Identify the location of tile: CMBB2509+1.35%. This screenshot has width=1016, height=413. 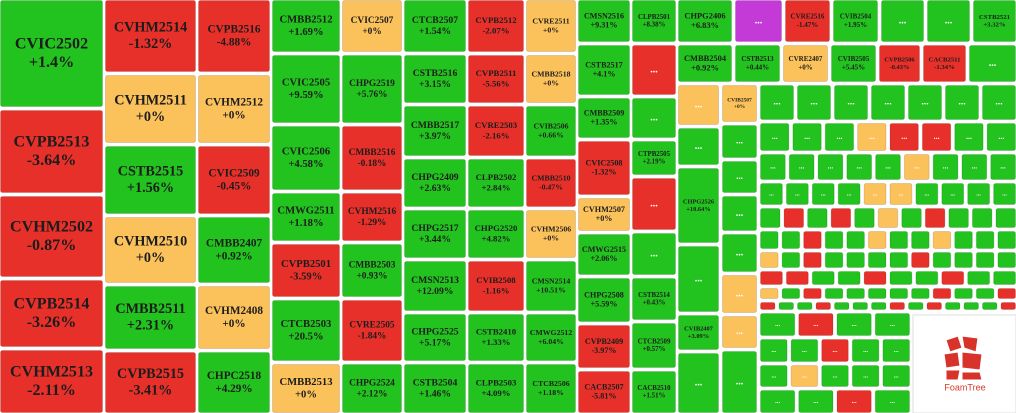
(604, 118).